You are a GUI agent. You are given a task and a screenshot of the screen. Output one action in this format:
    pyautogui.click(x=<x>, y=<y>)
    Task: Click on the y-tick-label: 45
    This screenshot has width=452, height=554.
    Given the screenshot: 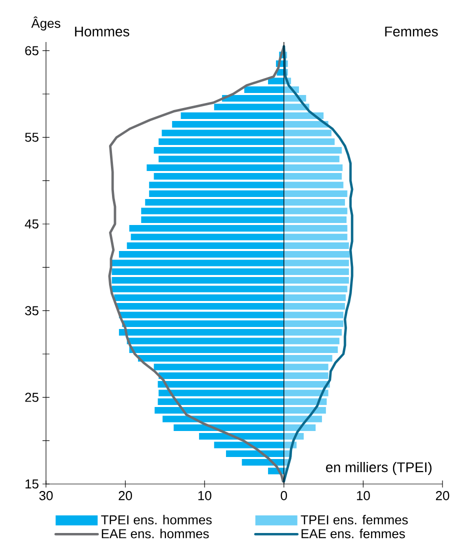 What is the action you would take?
    pyautogui.click(x=31, y=224)
    